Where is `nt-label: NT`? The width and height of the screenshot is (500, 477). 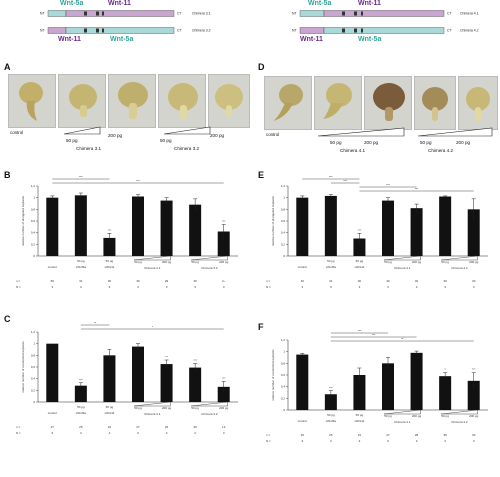
nt-label: NT is located at coordinates (42, 14).